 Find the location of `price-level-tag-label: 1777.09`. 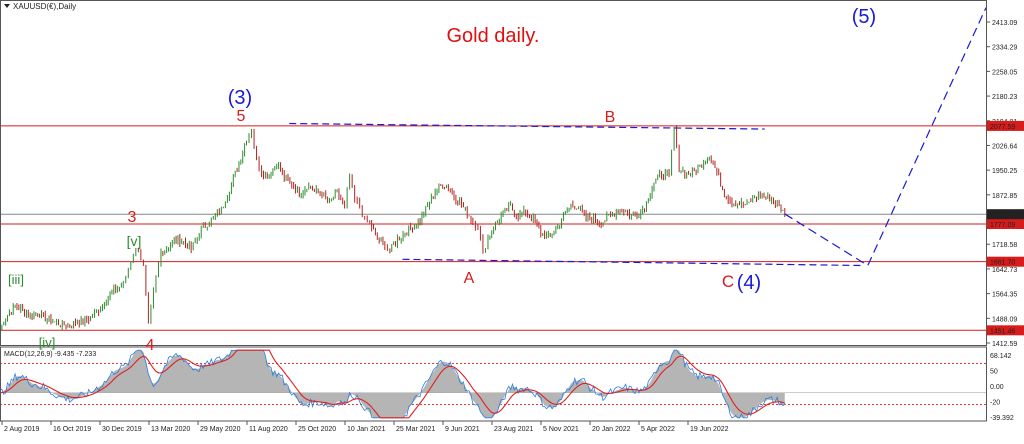

price-level-tag-label: 1777.09 is located at coordinates (1002, 225).